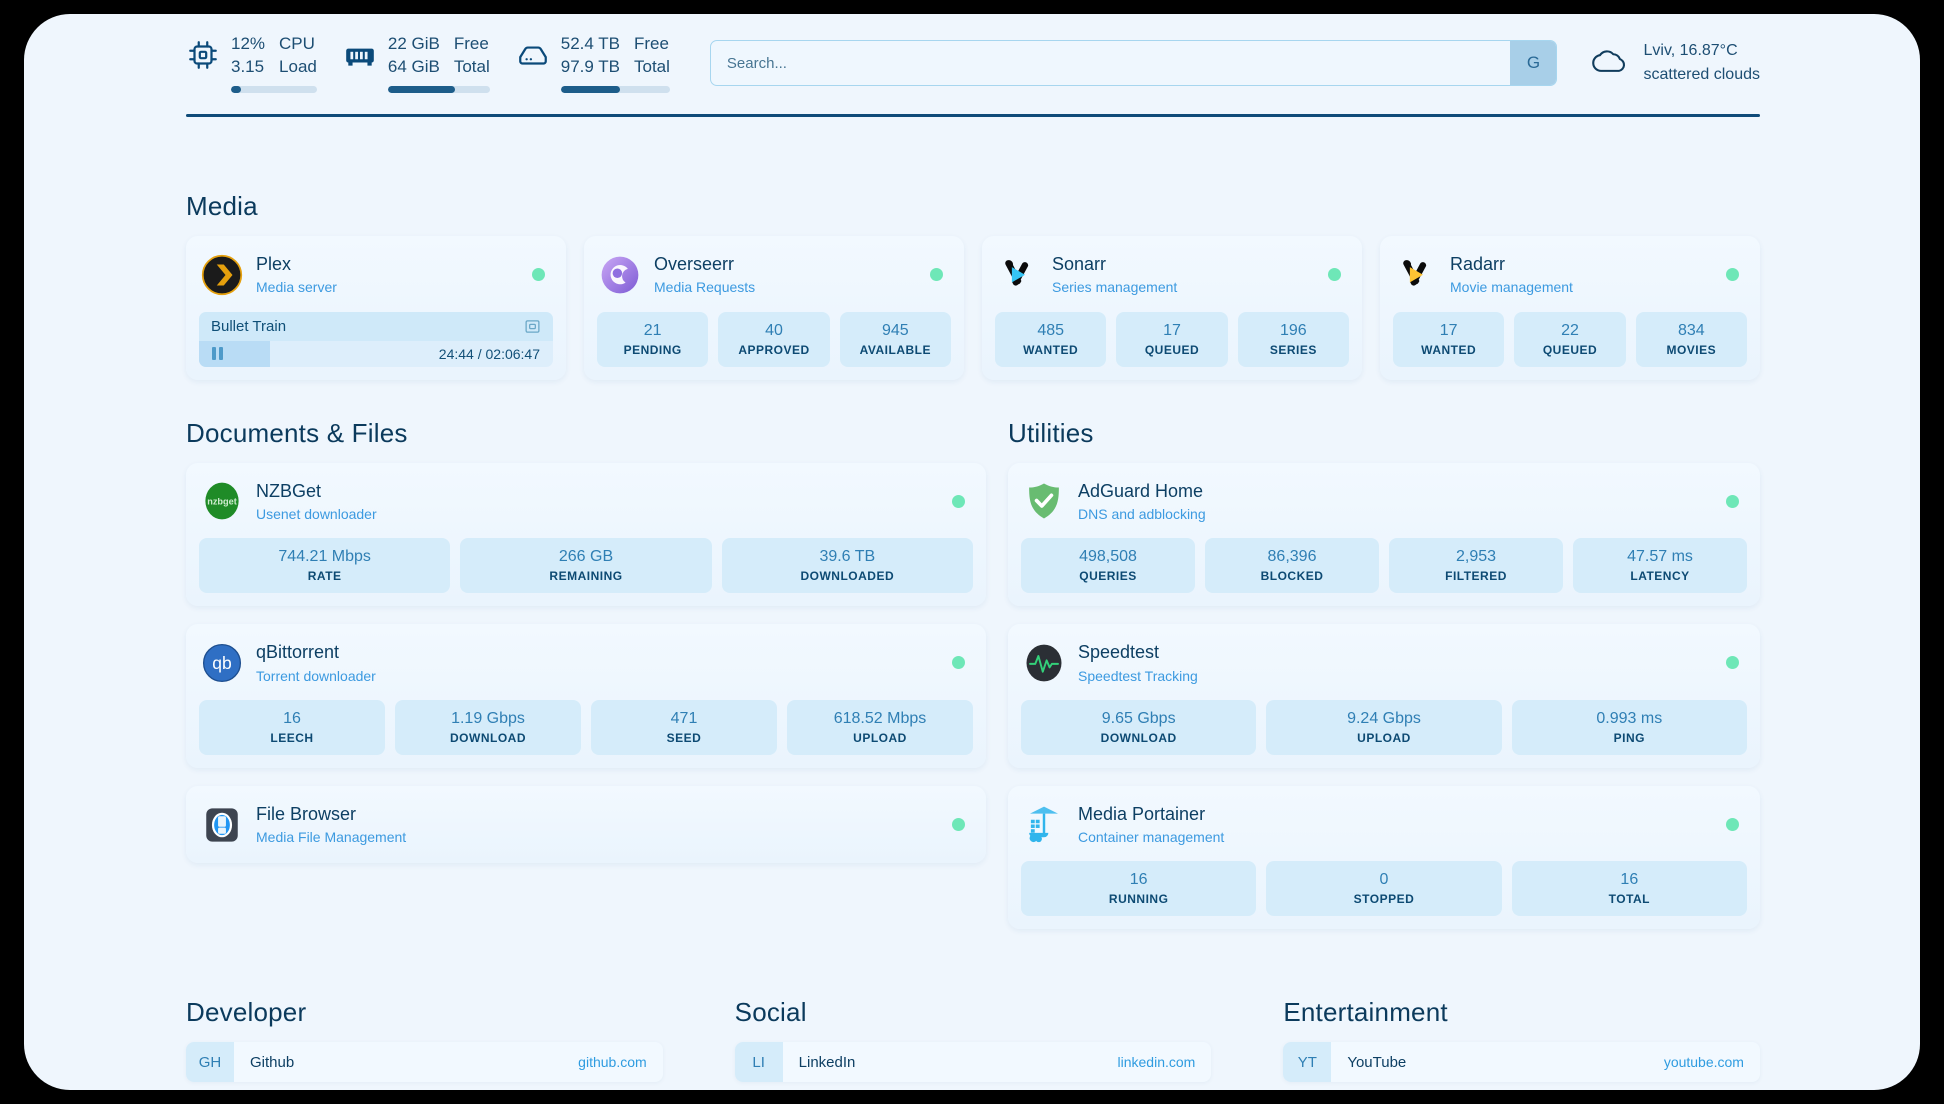 The height and width of the screenshot is (1104, 1944). I want to click on stat-tile: 40 APPROVED, so click(774, 339).